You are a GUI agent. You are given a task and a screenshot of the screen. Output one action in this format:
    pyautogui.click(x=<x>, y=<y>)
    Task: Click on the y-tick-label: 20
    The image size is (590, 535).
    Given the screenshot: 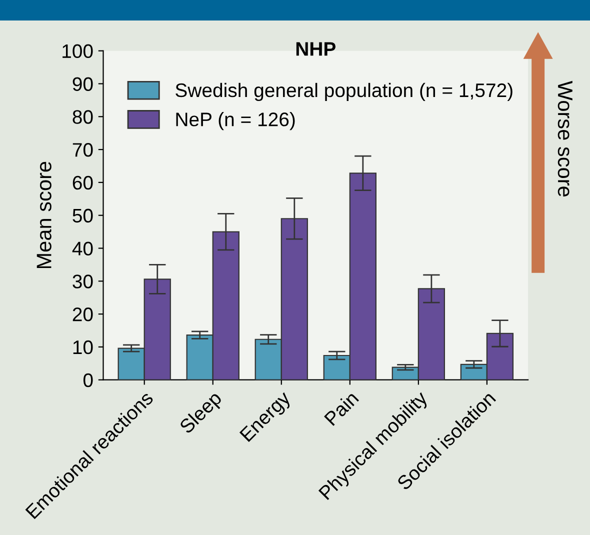 What is the action you would take?
    pyautogui.click(x=82, y=315)
    